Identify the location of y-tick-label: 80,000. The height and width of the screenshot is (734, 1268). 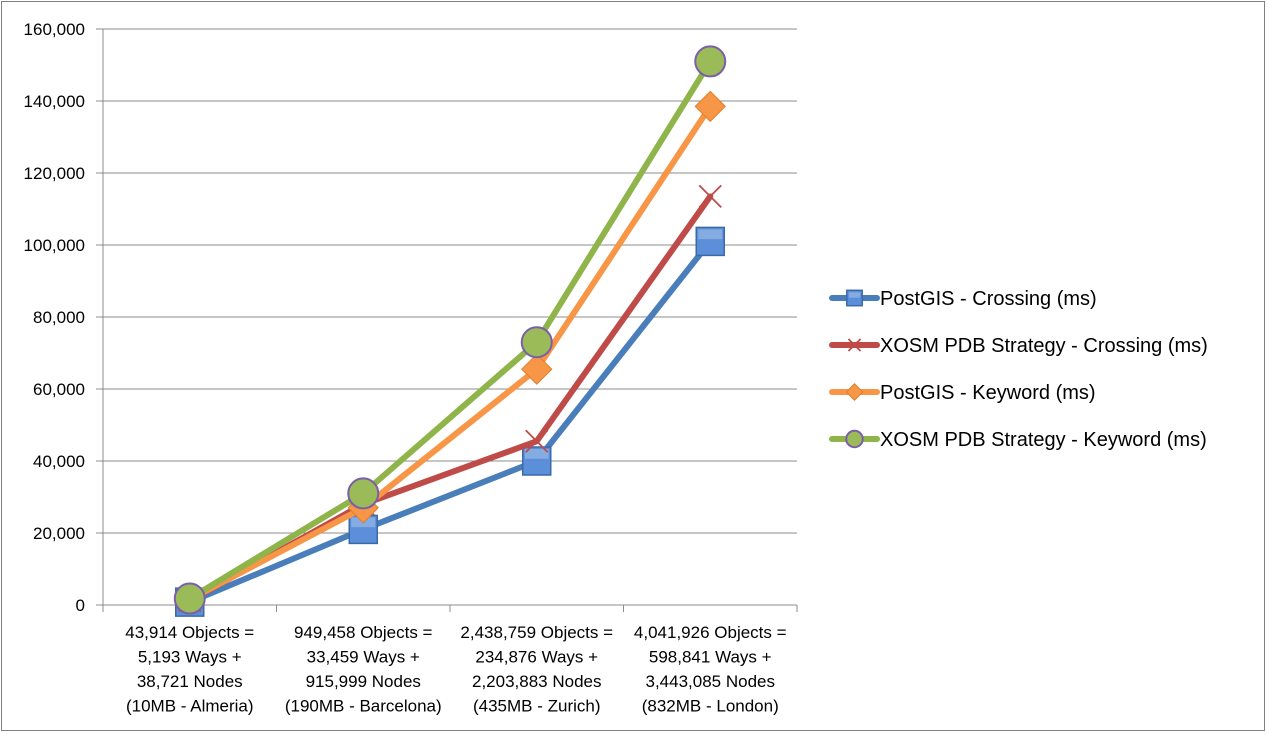
(59, 317).